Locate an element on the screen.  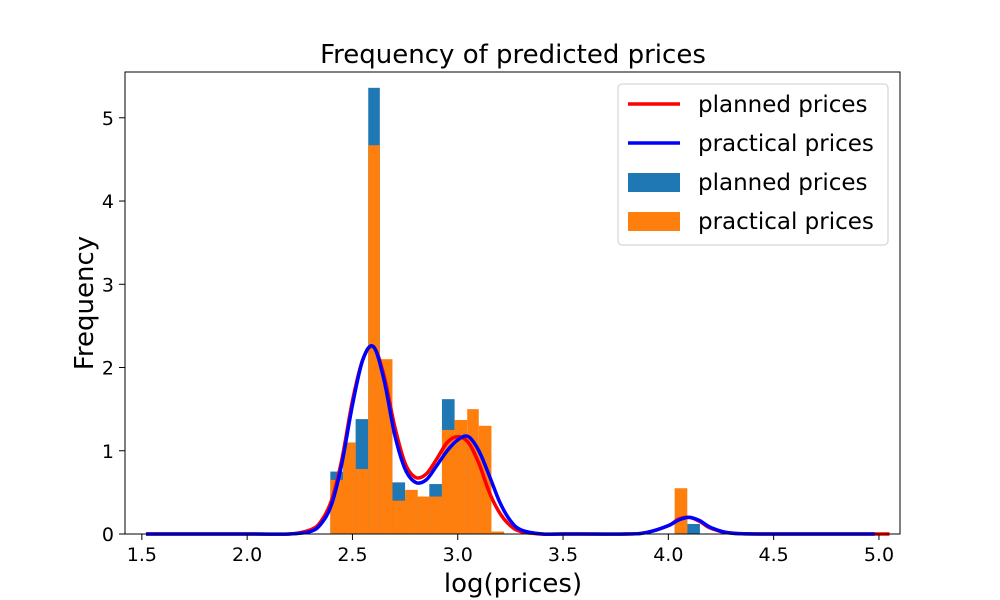
x-tick-label: 3.5 is located at coordinates (563, 555).